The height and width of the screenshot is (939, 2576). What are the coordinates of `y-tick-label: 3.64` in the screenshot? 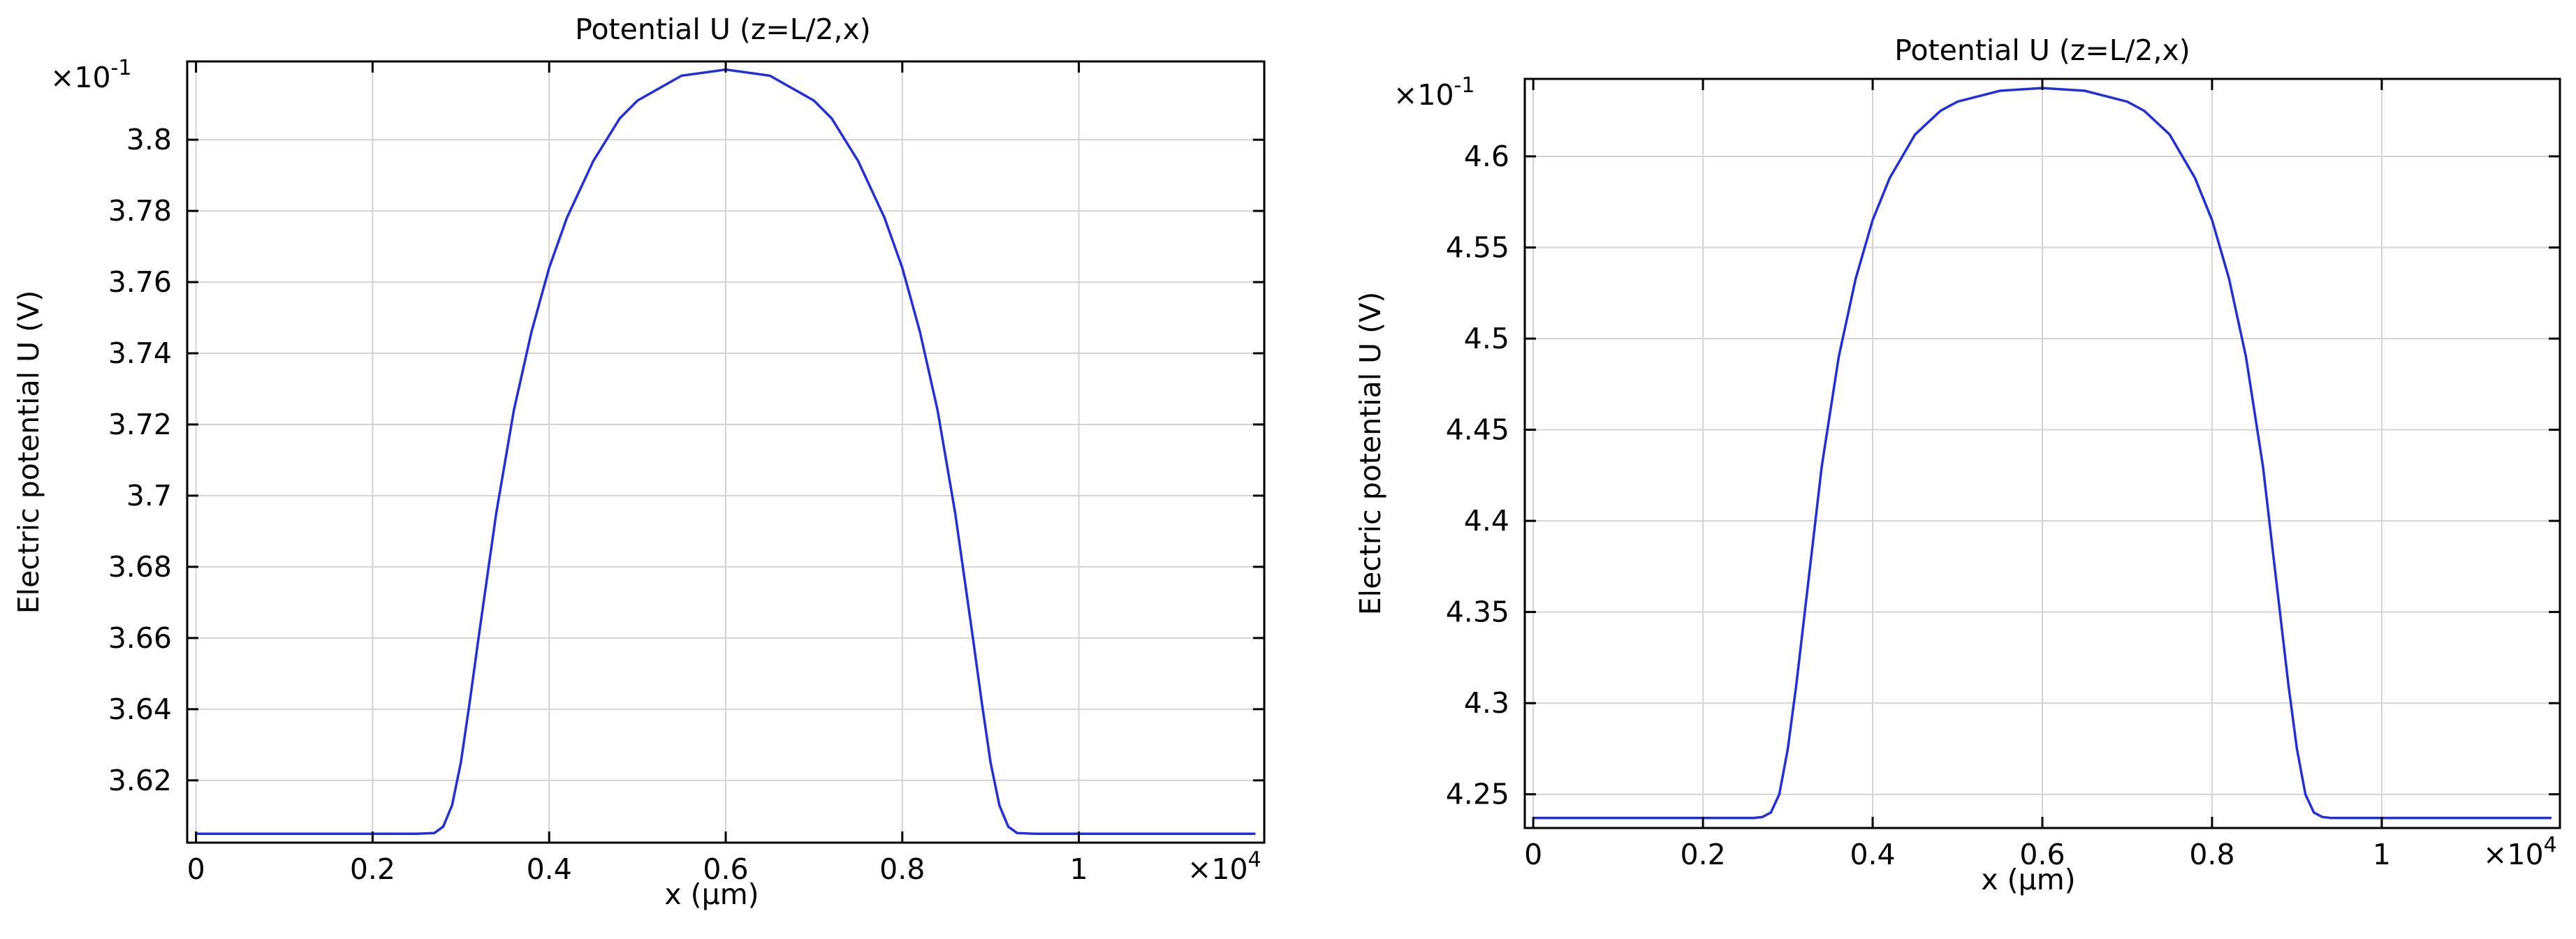 It's located at (140, 709).